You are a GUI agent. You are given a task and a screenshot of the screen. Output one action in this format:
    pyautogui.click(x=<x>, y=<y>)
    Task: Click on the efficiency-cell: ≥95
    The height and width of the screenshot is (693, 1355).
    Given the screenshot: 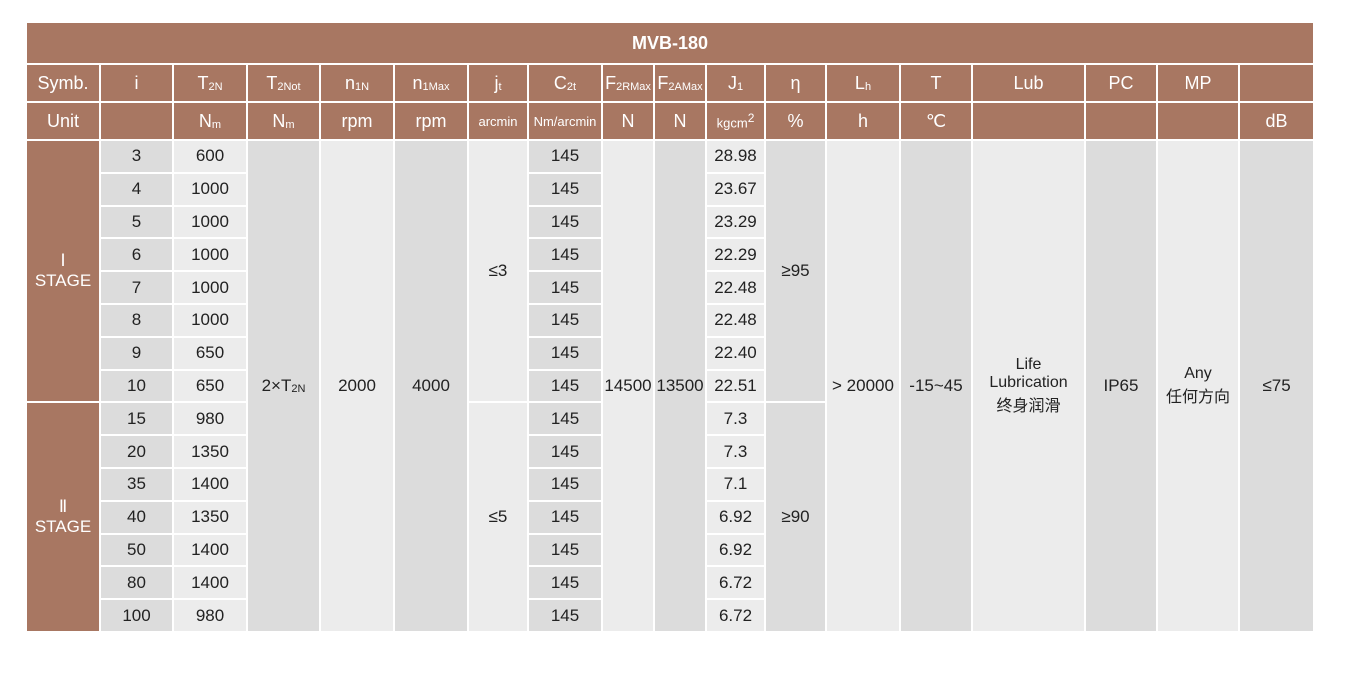 What is the action you would take?
    pyautogui.click(x=795, y=271)
    